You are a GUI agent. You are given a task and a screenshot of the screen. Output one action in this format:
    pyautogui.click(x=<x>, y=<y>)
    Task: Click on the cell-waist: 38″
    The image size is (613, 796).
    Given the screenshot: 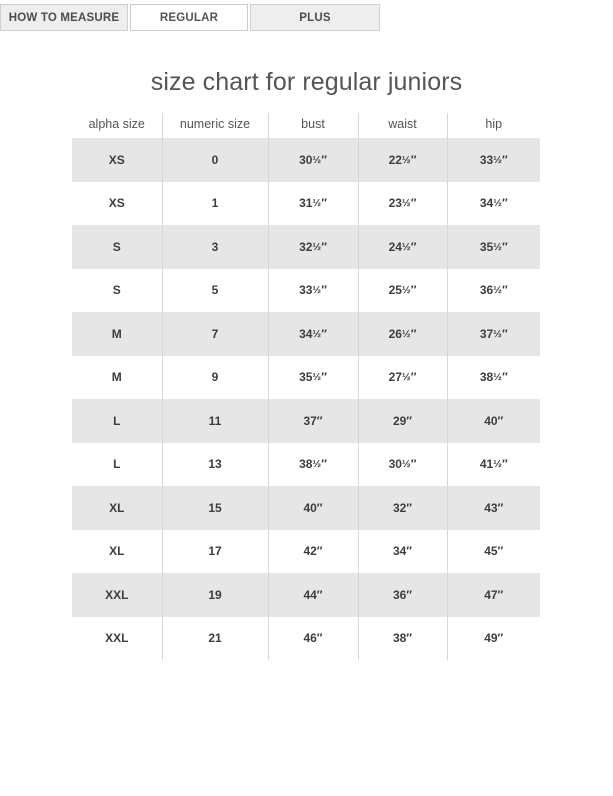 What is the action you would take?
    pyautogui.click(x=403, y=638)
    